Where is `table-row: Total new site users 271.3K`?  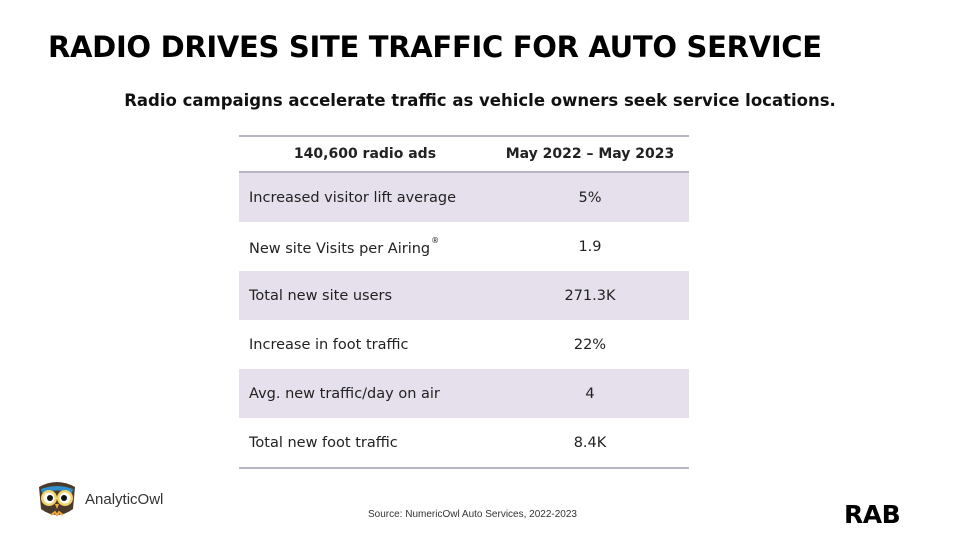 table-row: Total new site users 271.3K is located at coordinates (464, 295).